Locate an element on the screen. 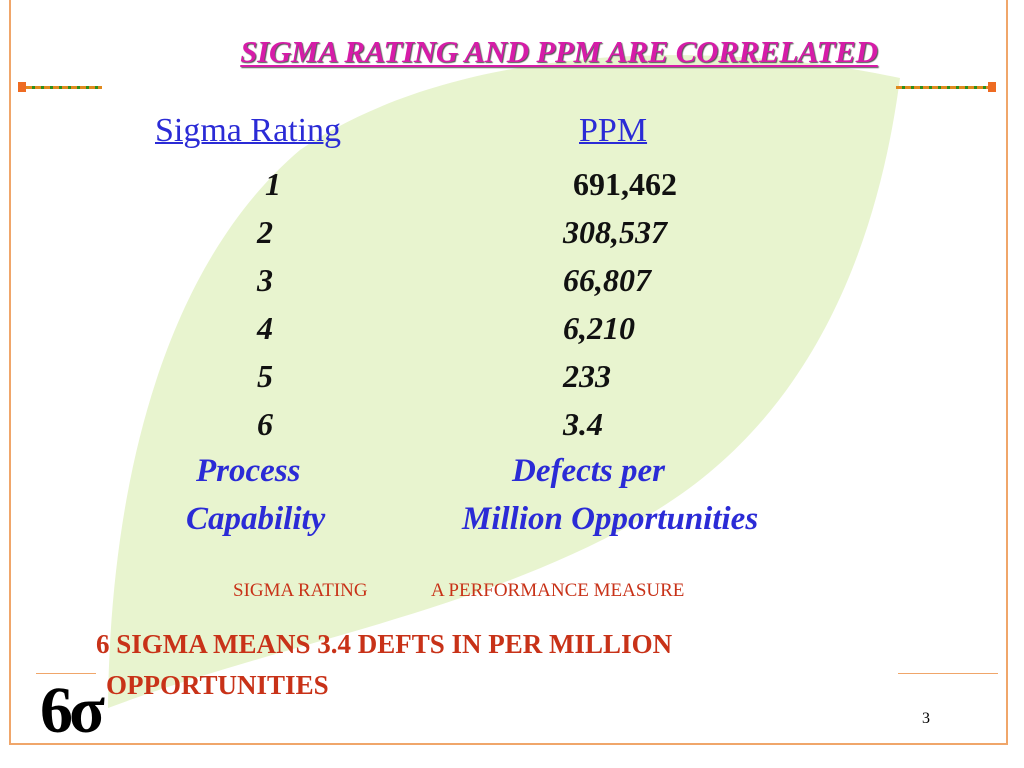 This screenshot has height=768, width=1024. ppm-value: 66,807 is located at coordinates (607, 280).